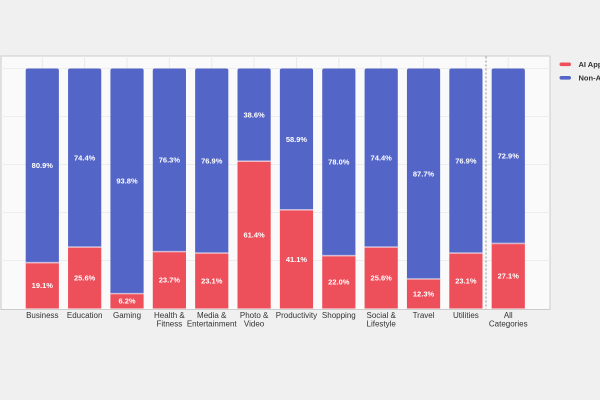  What do you see at coordinates (127, 181) in the screenshot?
I see `svg-text: 93.8%` at bounding box center [127, 181].